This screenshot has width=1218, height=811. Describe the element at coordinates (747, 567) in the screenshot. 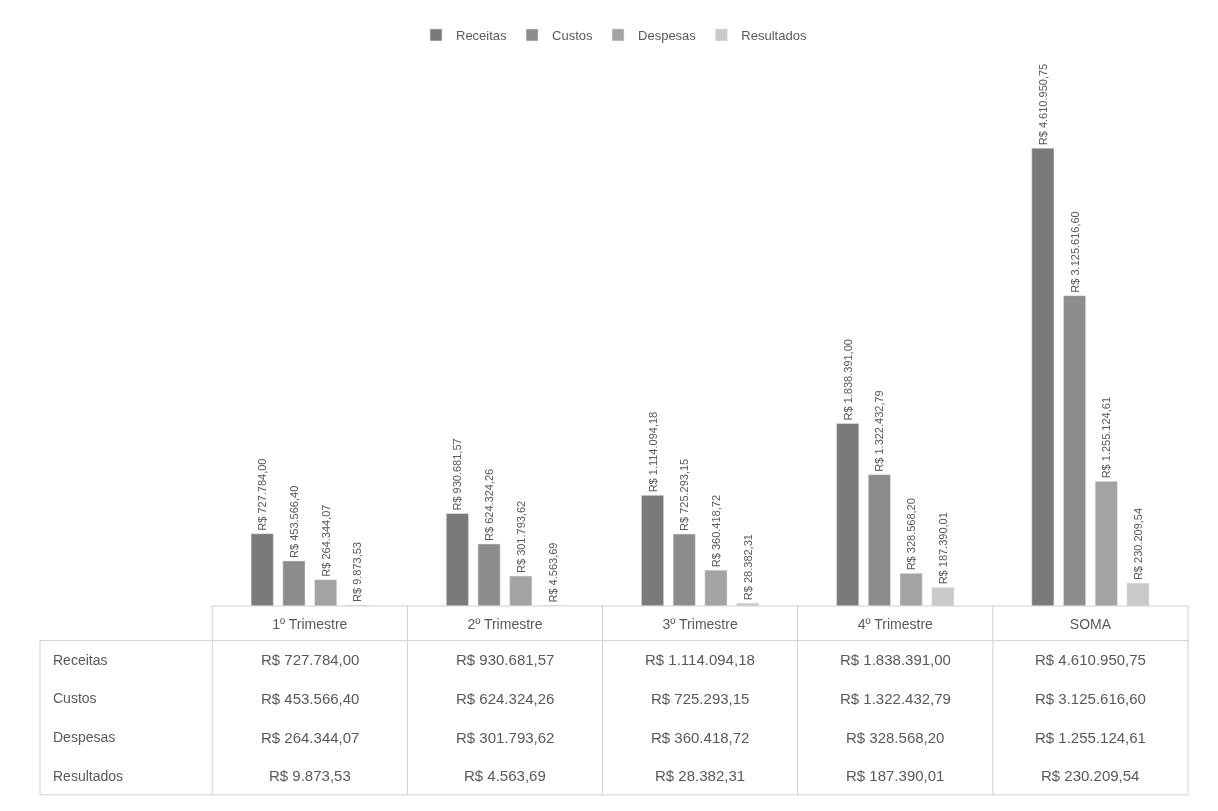

I see `text: R$ 28.382,31` at that location.